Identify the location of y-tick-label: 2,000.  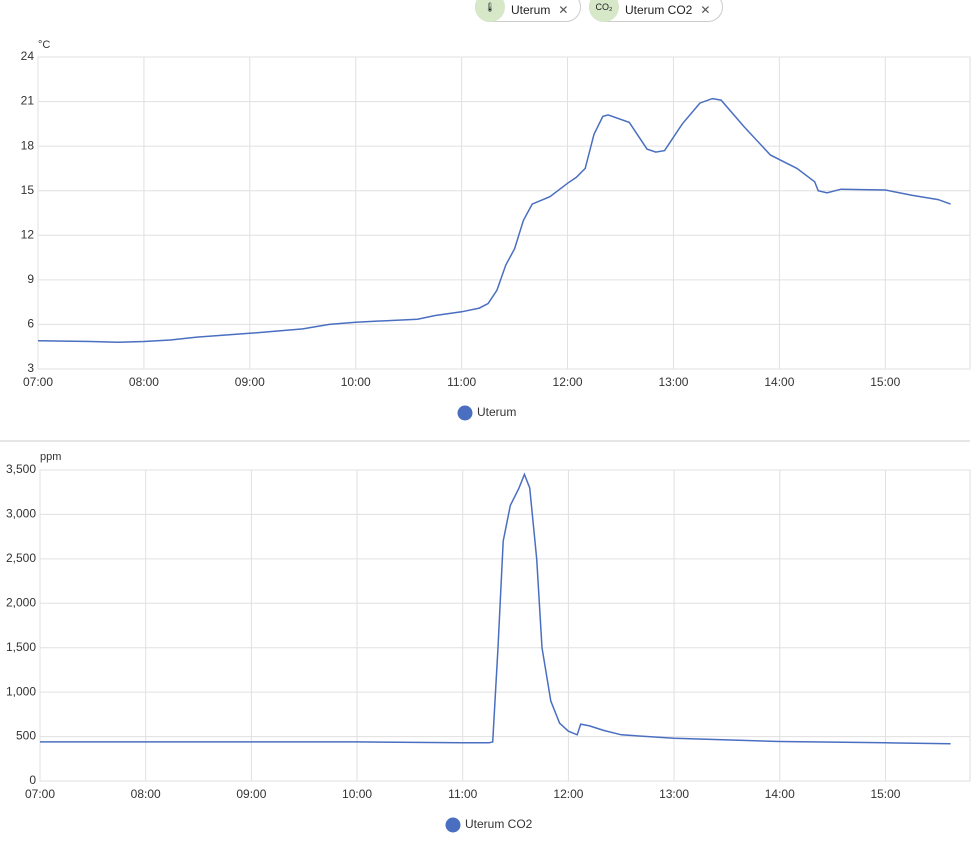
(21, 602).